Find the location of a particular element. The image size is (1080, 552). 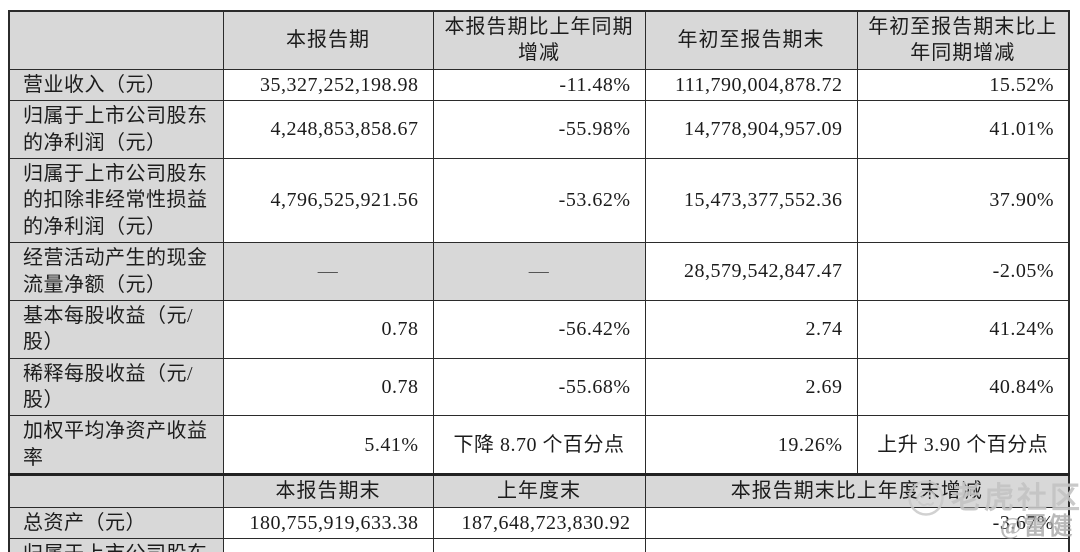

header-period-end: 本报告期末 is located at coordinates (328, 490).